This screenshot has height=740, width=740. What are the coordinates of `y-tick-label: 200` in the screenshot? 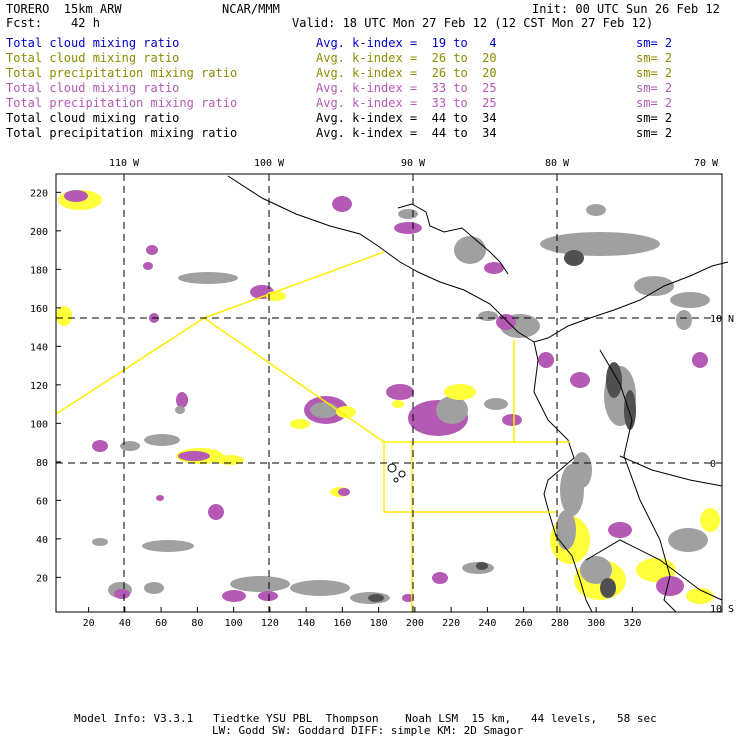 It's located at (39, 232).